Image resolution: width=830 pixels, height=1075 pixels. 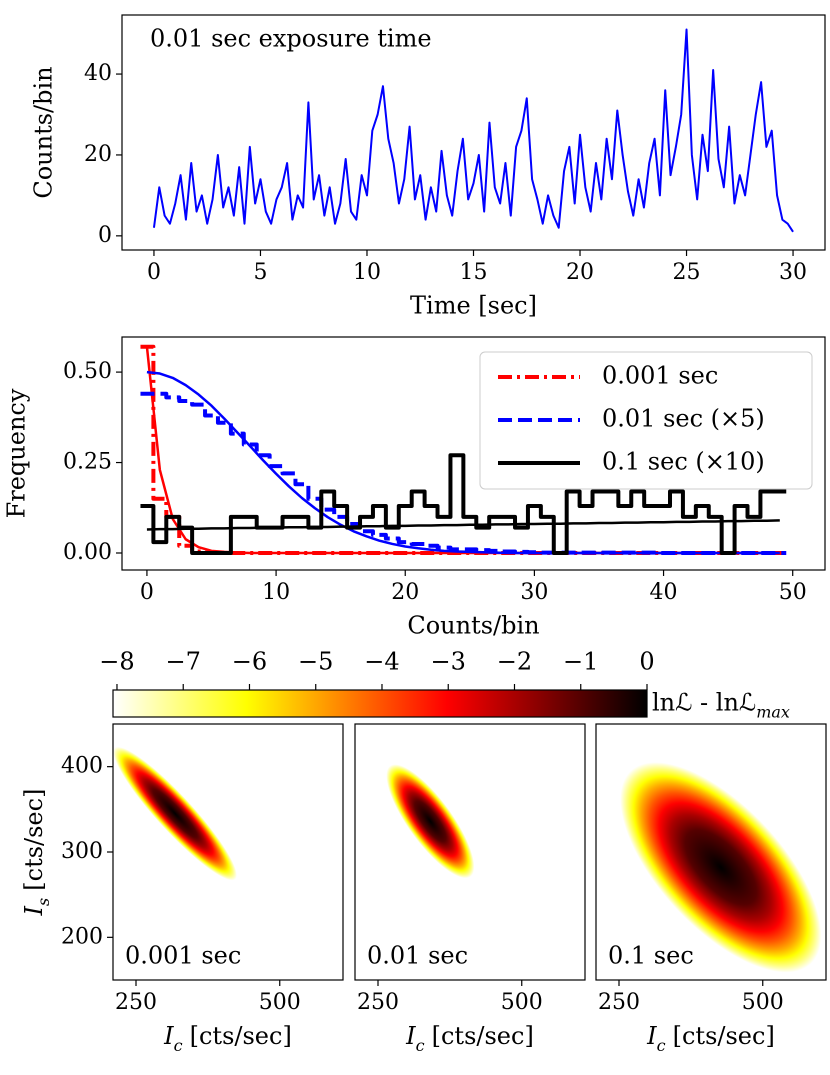 What do you see at coordinates (183, 662) in the screenshot?
I see `colorbar-tick-label: −7` at bounding box center [183, 662].